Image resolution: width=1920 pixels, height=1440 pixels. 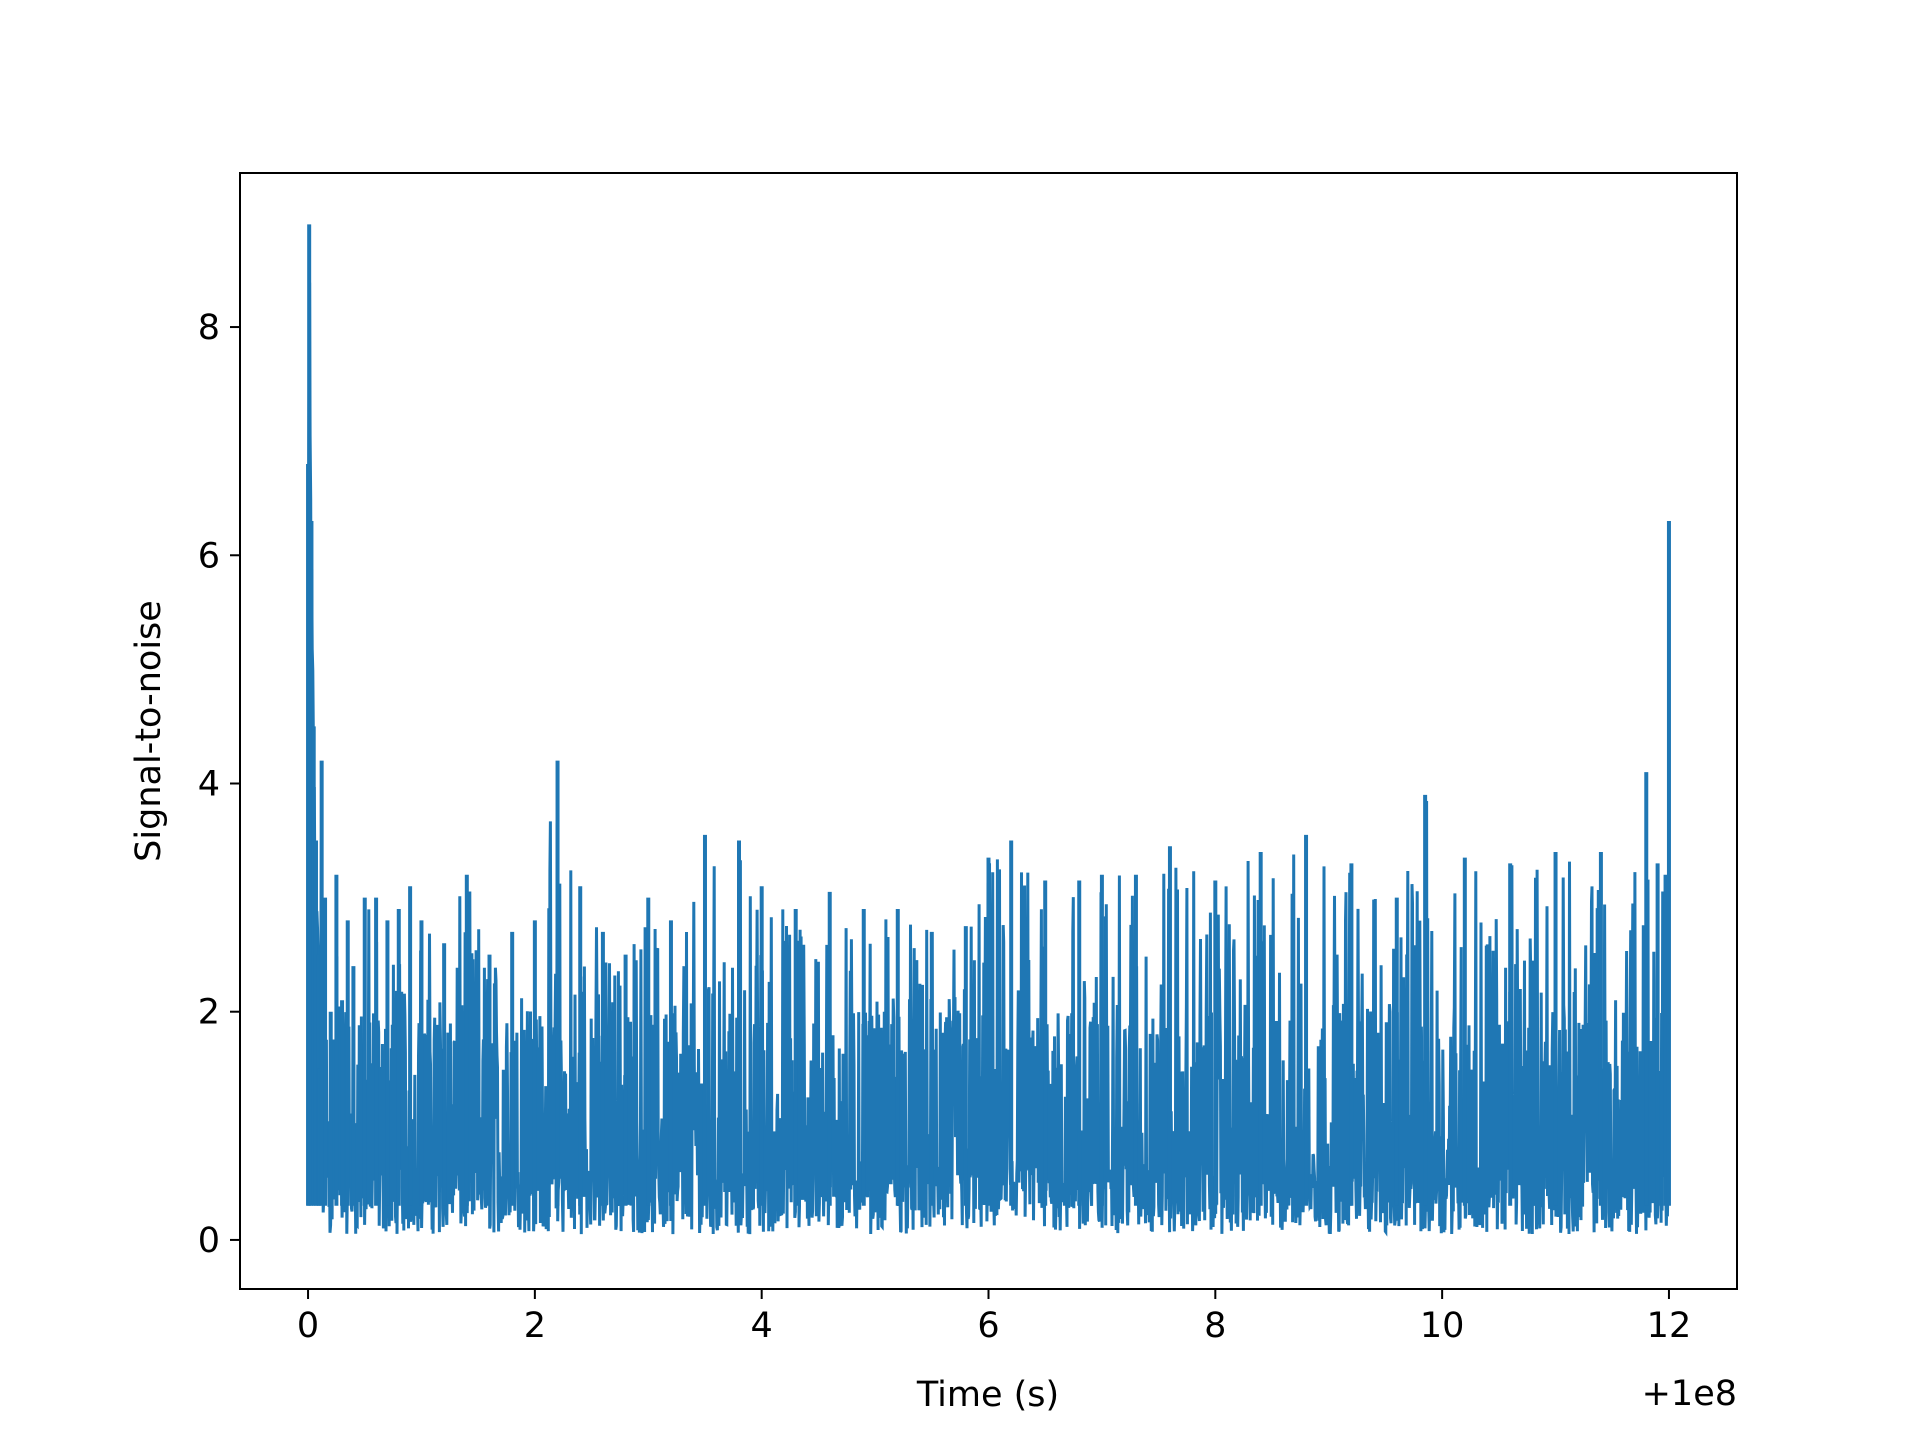 I want to click on x-axis: 0 2 4 6 8 10 12, so click(x=994, y=1317).